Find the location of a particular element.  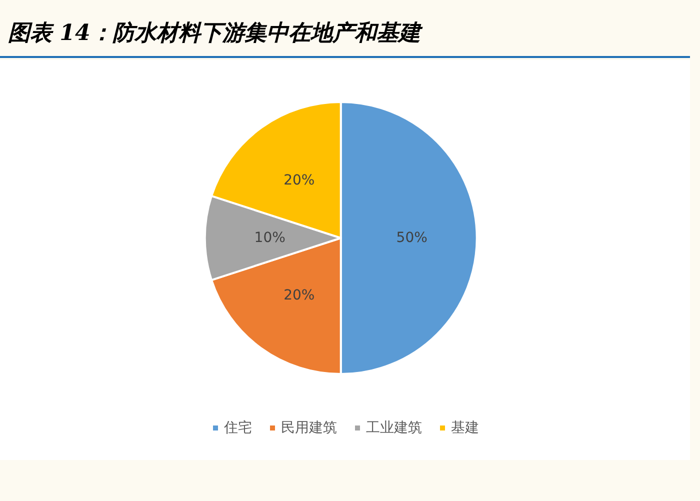

legend-label: 民用建筑 is located at coordinates (309, 428).